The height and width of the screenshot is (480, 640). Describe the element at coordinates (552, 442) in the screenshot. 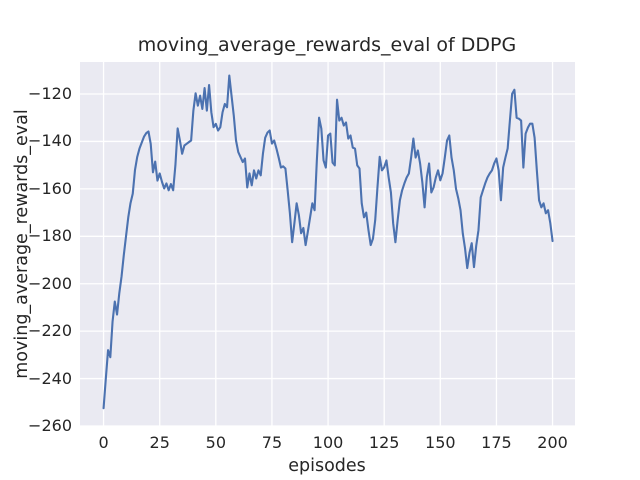

I see `x-tick-label: 200` at that location.